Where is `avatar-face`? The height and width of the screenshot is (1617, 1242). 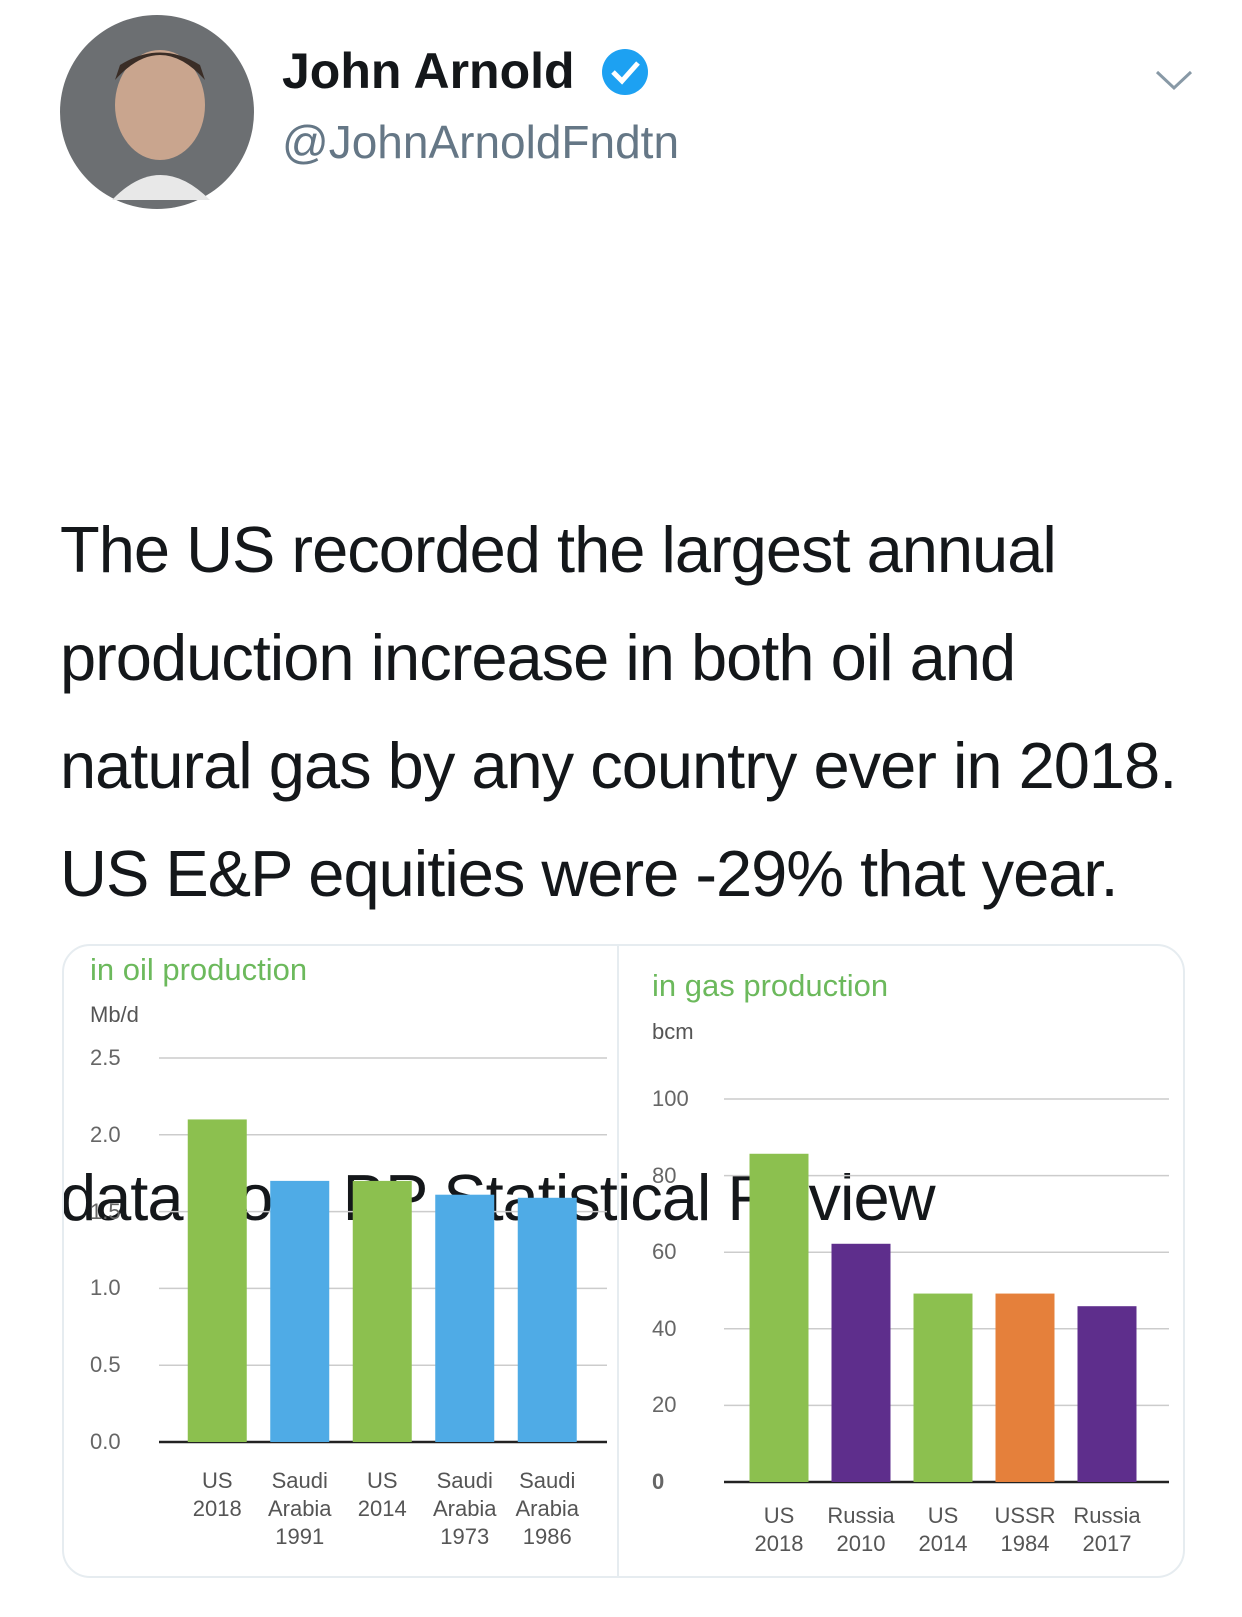
avatar-face is located at coordinates (160, 105).